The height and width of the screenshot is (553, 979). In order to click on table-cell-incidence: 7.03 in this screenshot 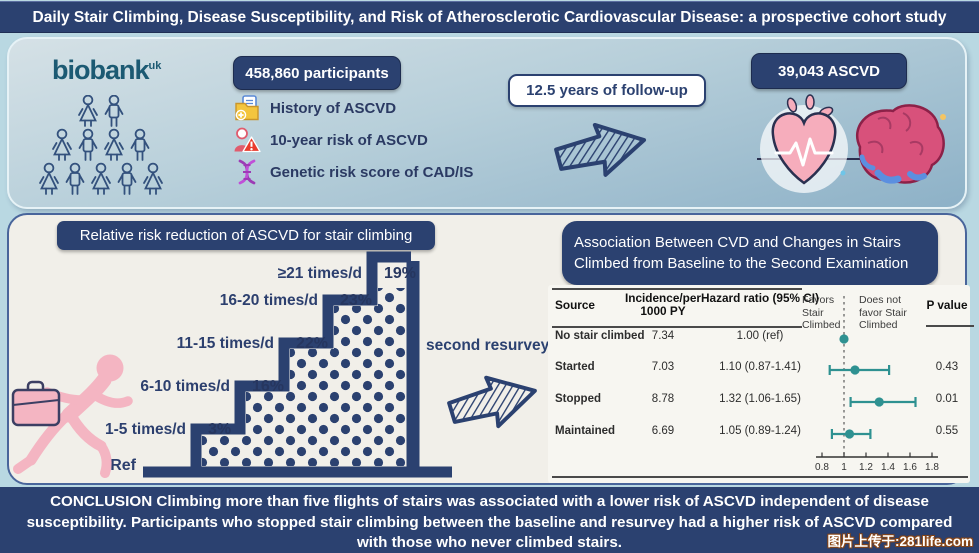, I will do `click(663, 367)`.